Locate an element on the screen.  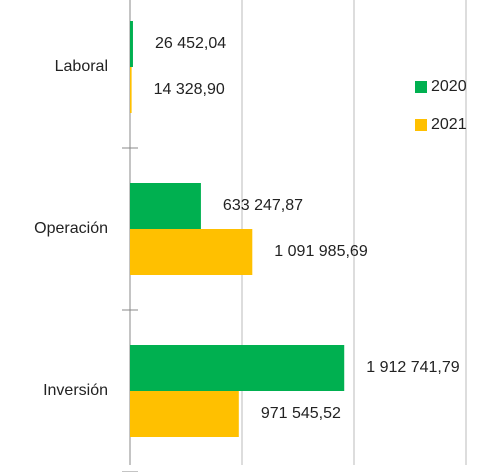
legend-label: 2021 is located at coordinates (449, 124).